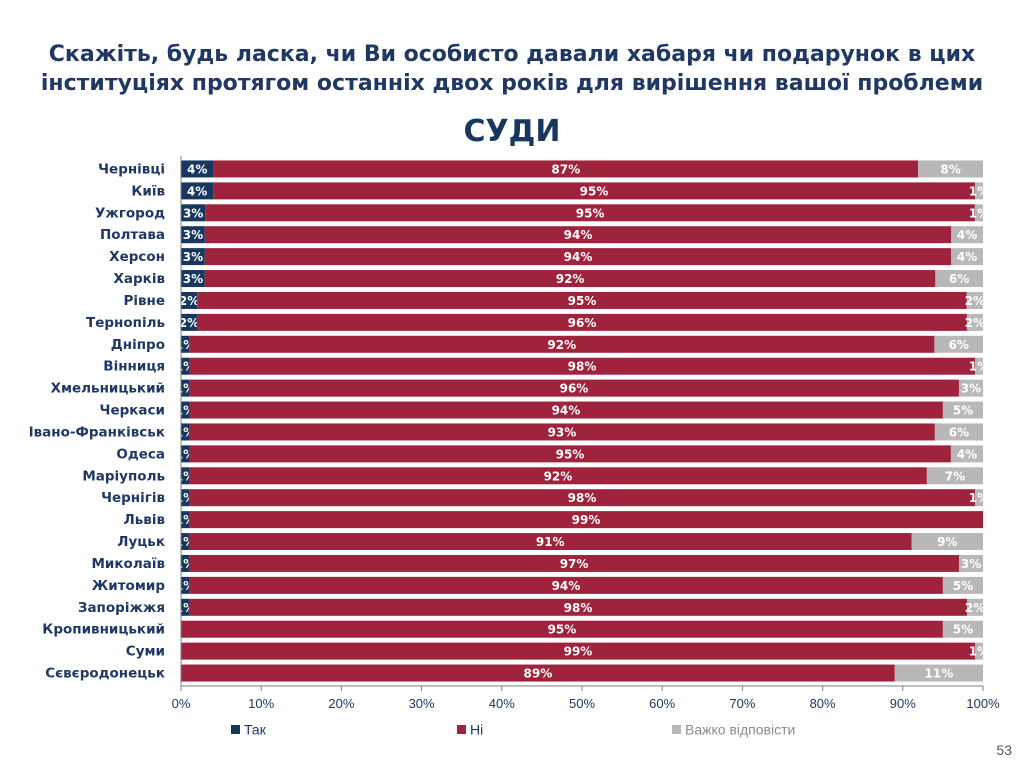  What do you see at coordinates (130, 213) in the screenshot?
I see `category-label: Ужгород` at bounding box center [130, 213].